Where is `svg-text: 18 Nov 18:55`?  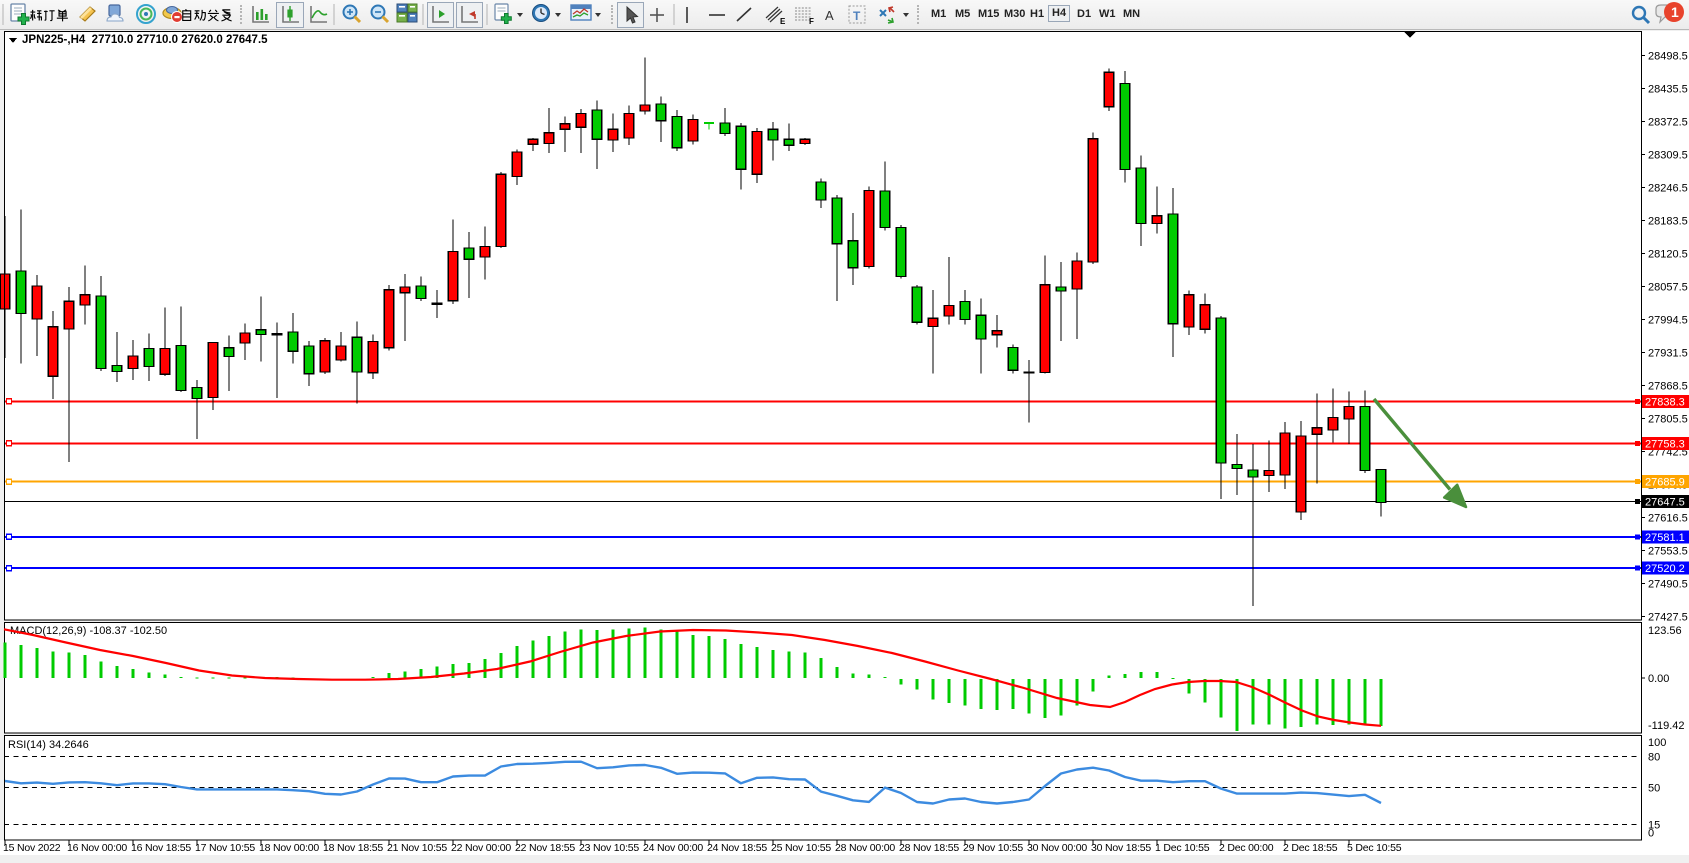 svg-text: 18 Nov 18:55 is located at coordinates (353, 848).